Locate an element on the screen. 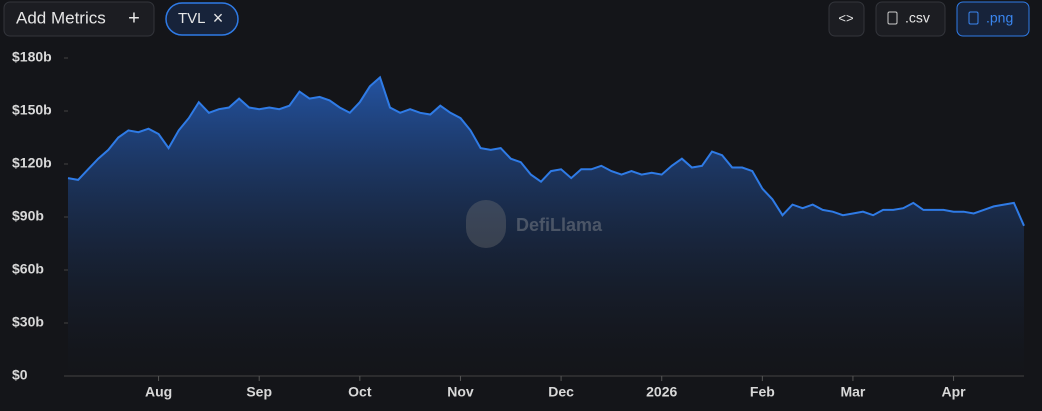  x-tick-label: Mar is located at coordinates (852, 392).